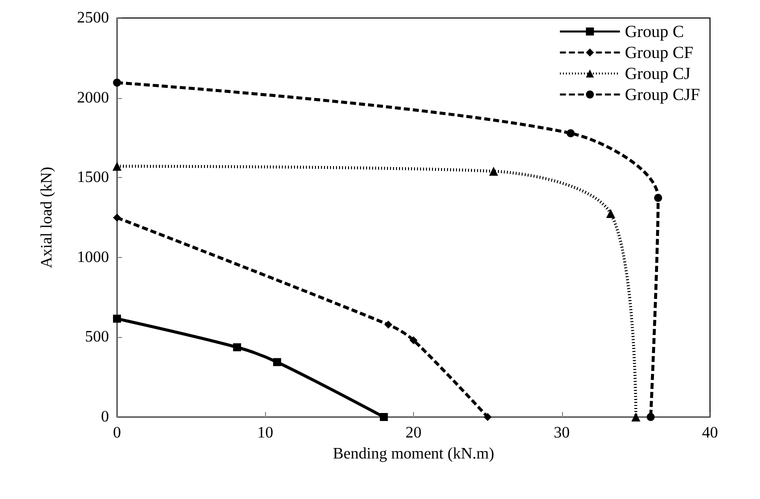 The width and height of the screenshot is (760, 499). I want to click on x-axis-title: Bending moment (kN.m), so click(413, 453).